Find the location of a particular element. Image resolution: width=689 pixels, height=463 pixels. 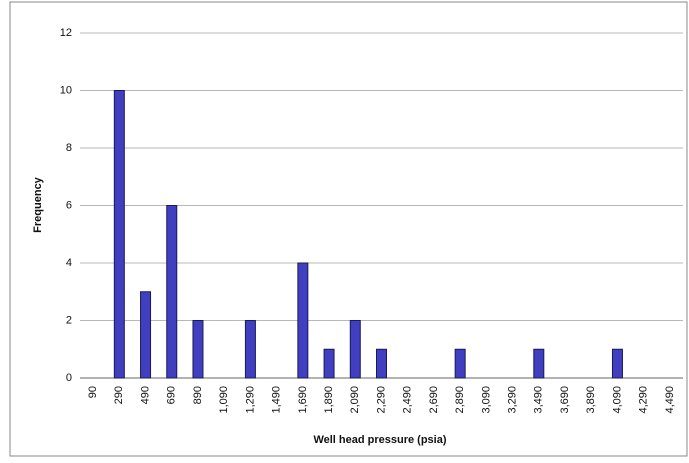

x-tick-label: 690 is located at coordinates (172, 395).